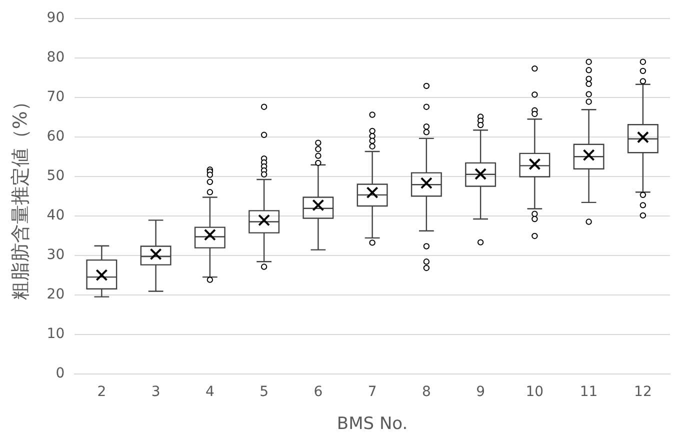  What do you see at coordinates (20, 196) in the screenshot?
I see `y-axis-title: 粗脂肪含量推定値（%）` at bounding box center [20, 196].